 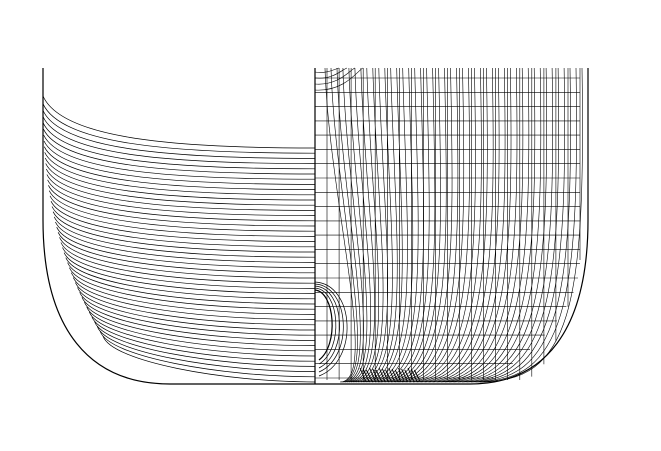 I want to click on bilge-detail-curves, so click(x=339, y=222).